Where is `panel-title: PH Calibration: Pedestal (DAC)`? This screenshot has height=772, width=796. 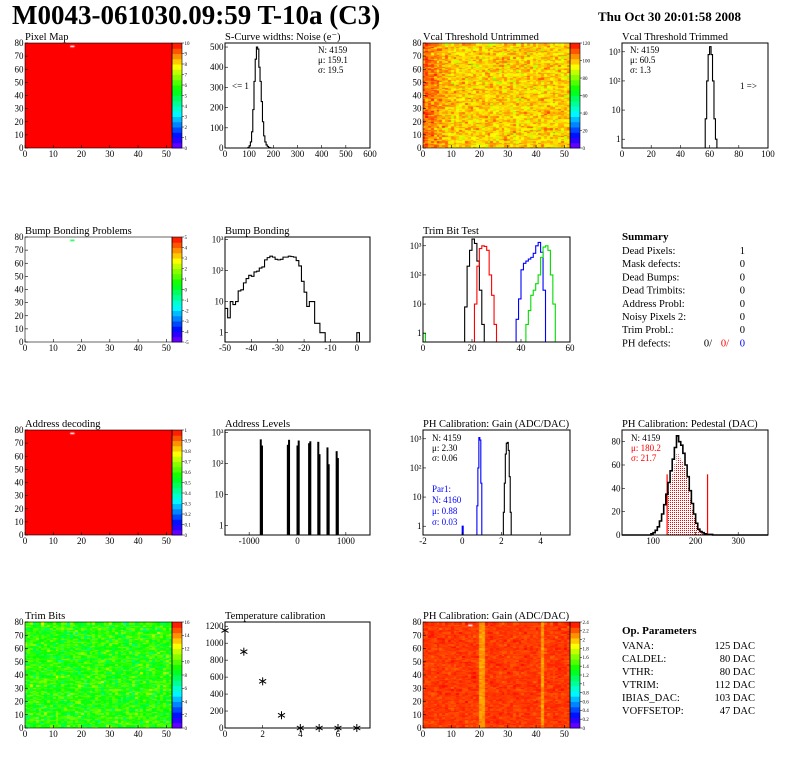
panel-title: PH Calibration: Pedestal (DAC) is located at coordinates (690, 424).